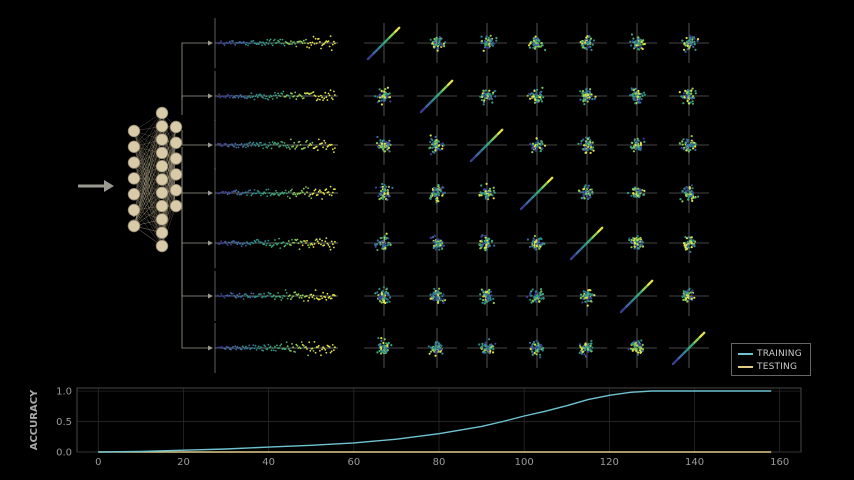 This screenshot has width=854, height=480. What do you see at coordinates (552, 177) in the screenshot?
I see `identity-point` at bounding box center [552, 177].